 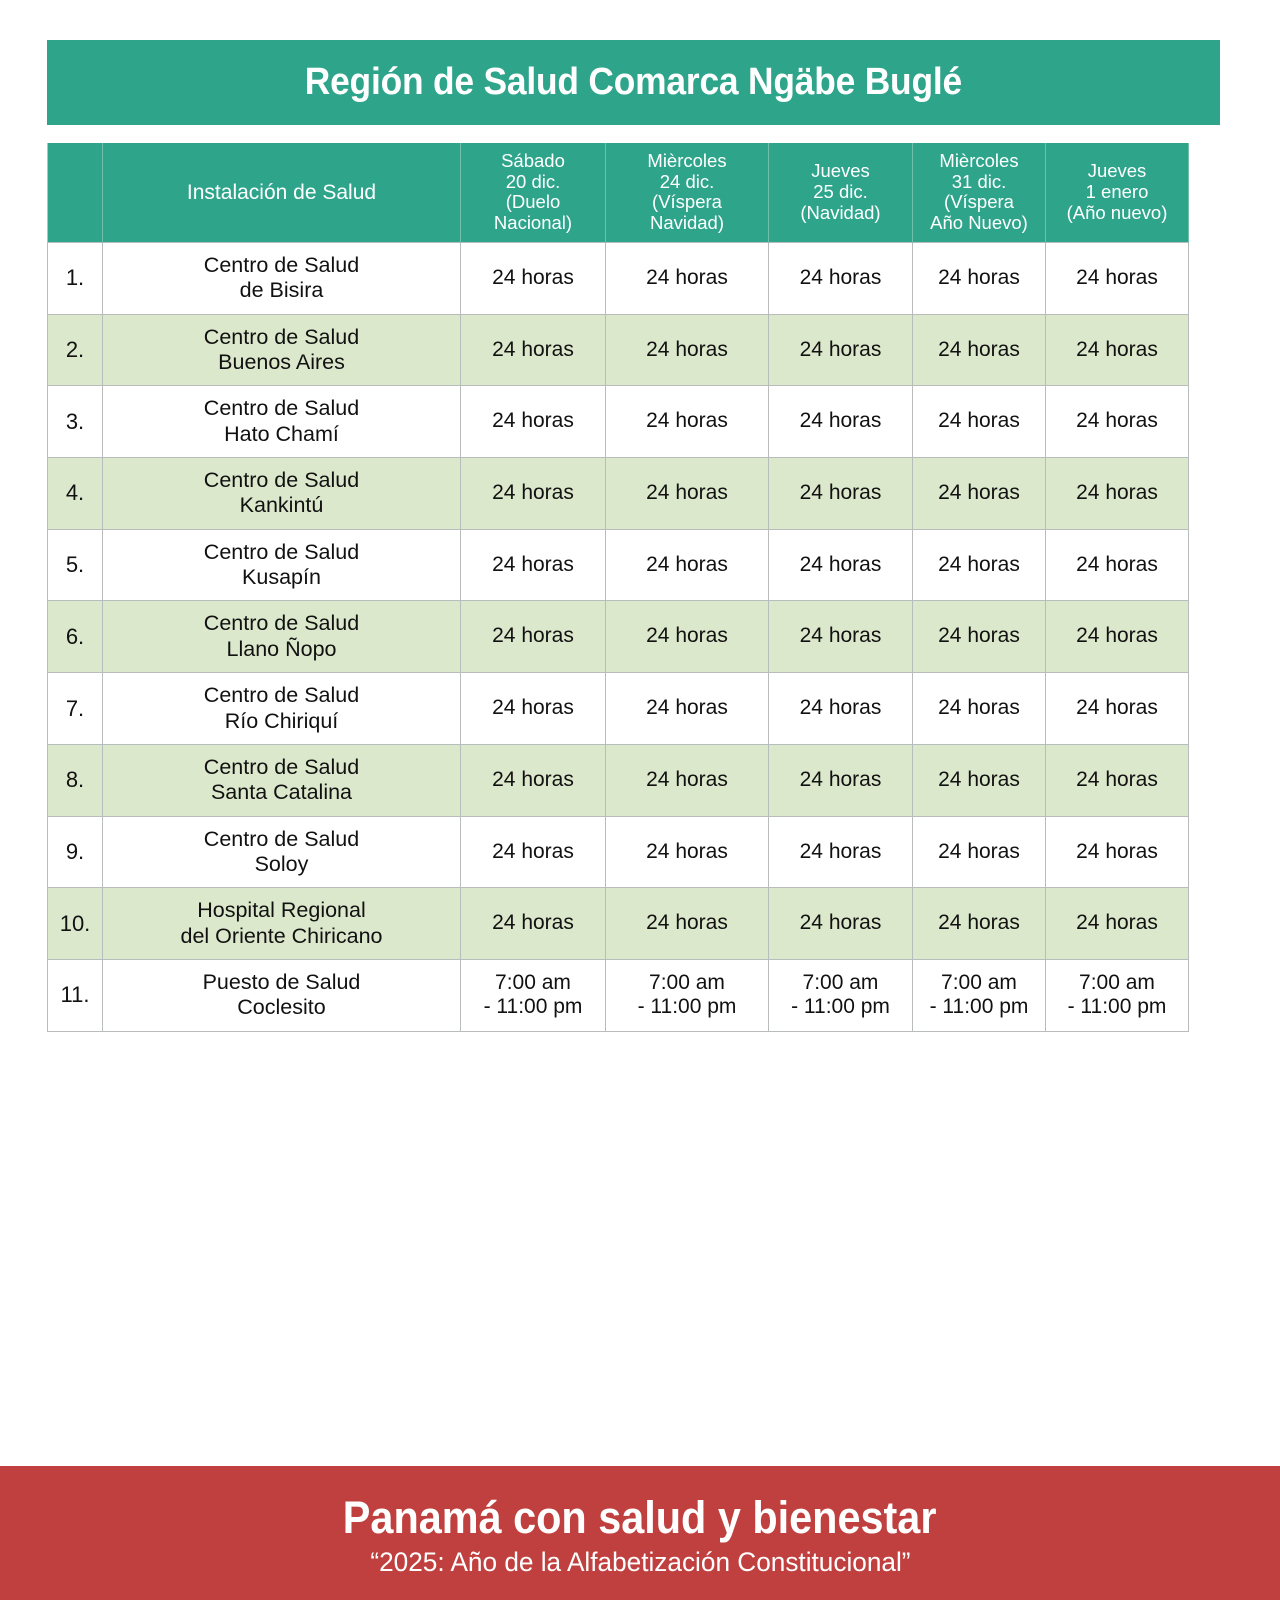 I want to click on row-number: 3., so click(x=75, y=422).